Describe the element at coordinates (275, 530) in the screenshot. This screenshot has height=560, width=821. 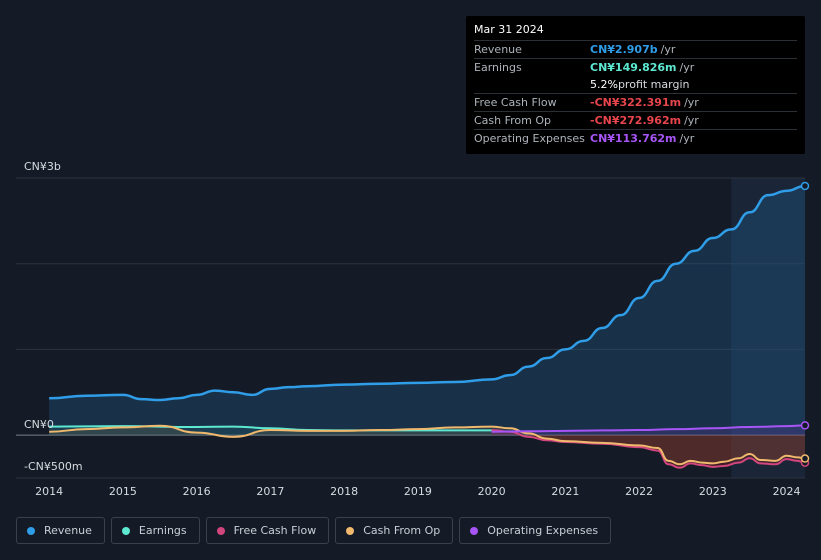
I see `legend-label: Free Cash Flow` at that location.